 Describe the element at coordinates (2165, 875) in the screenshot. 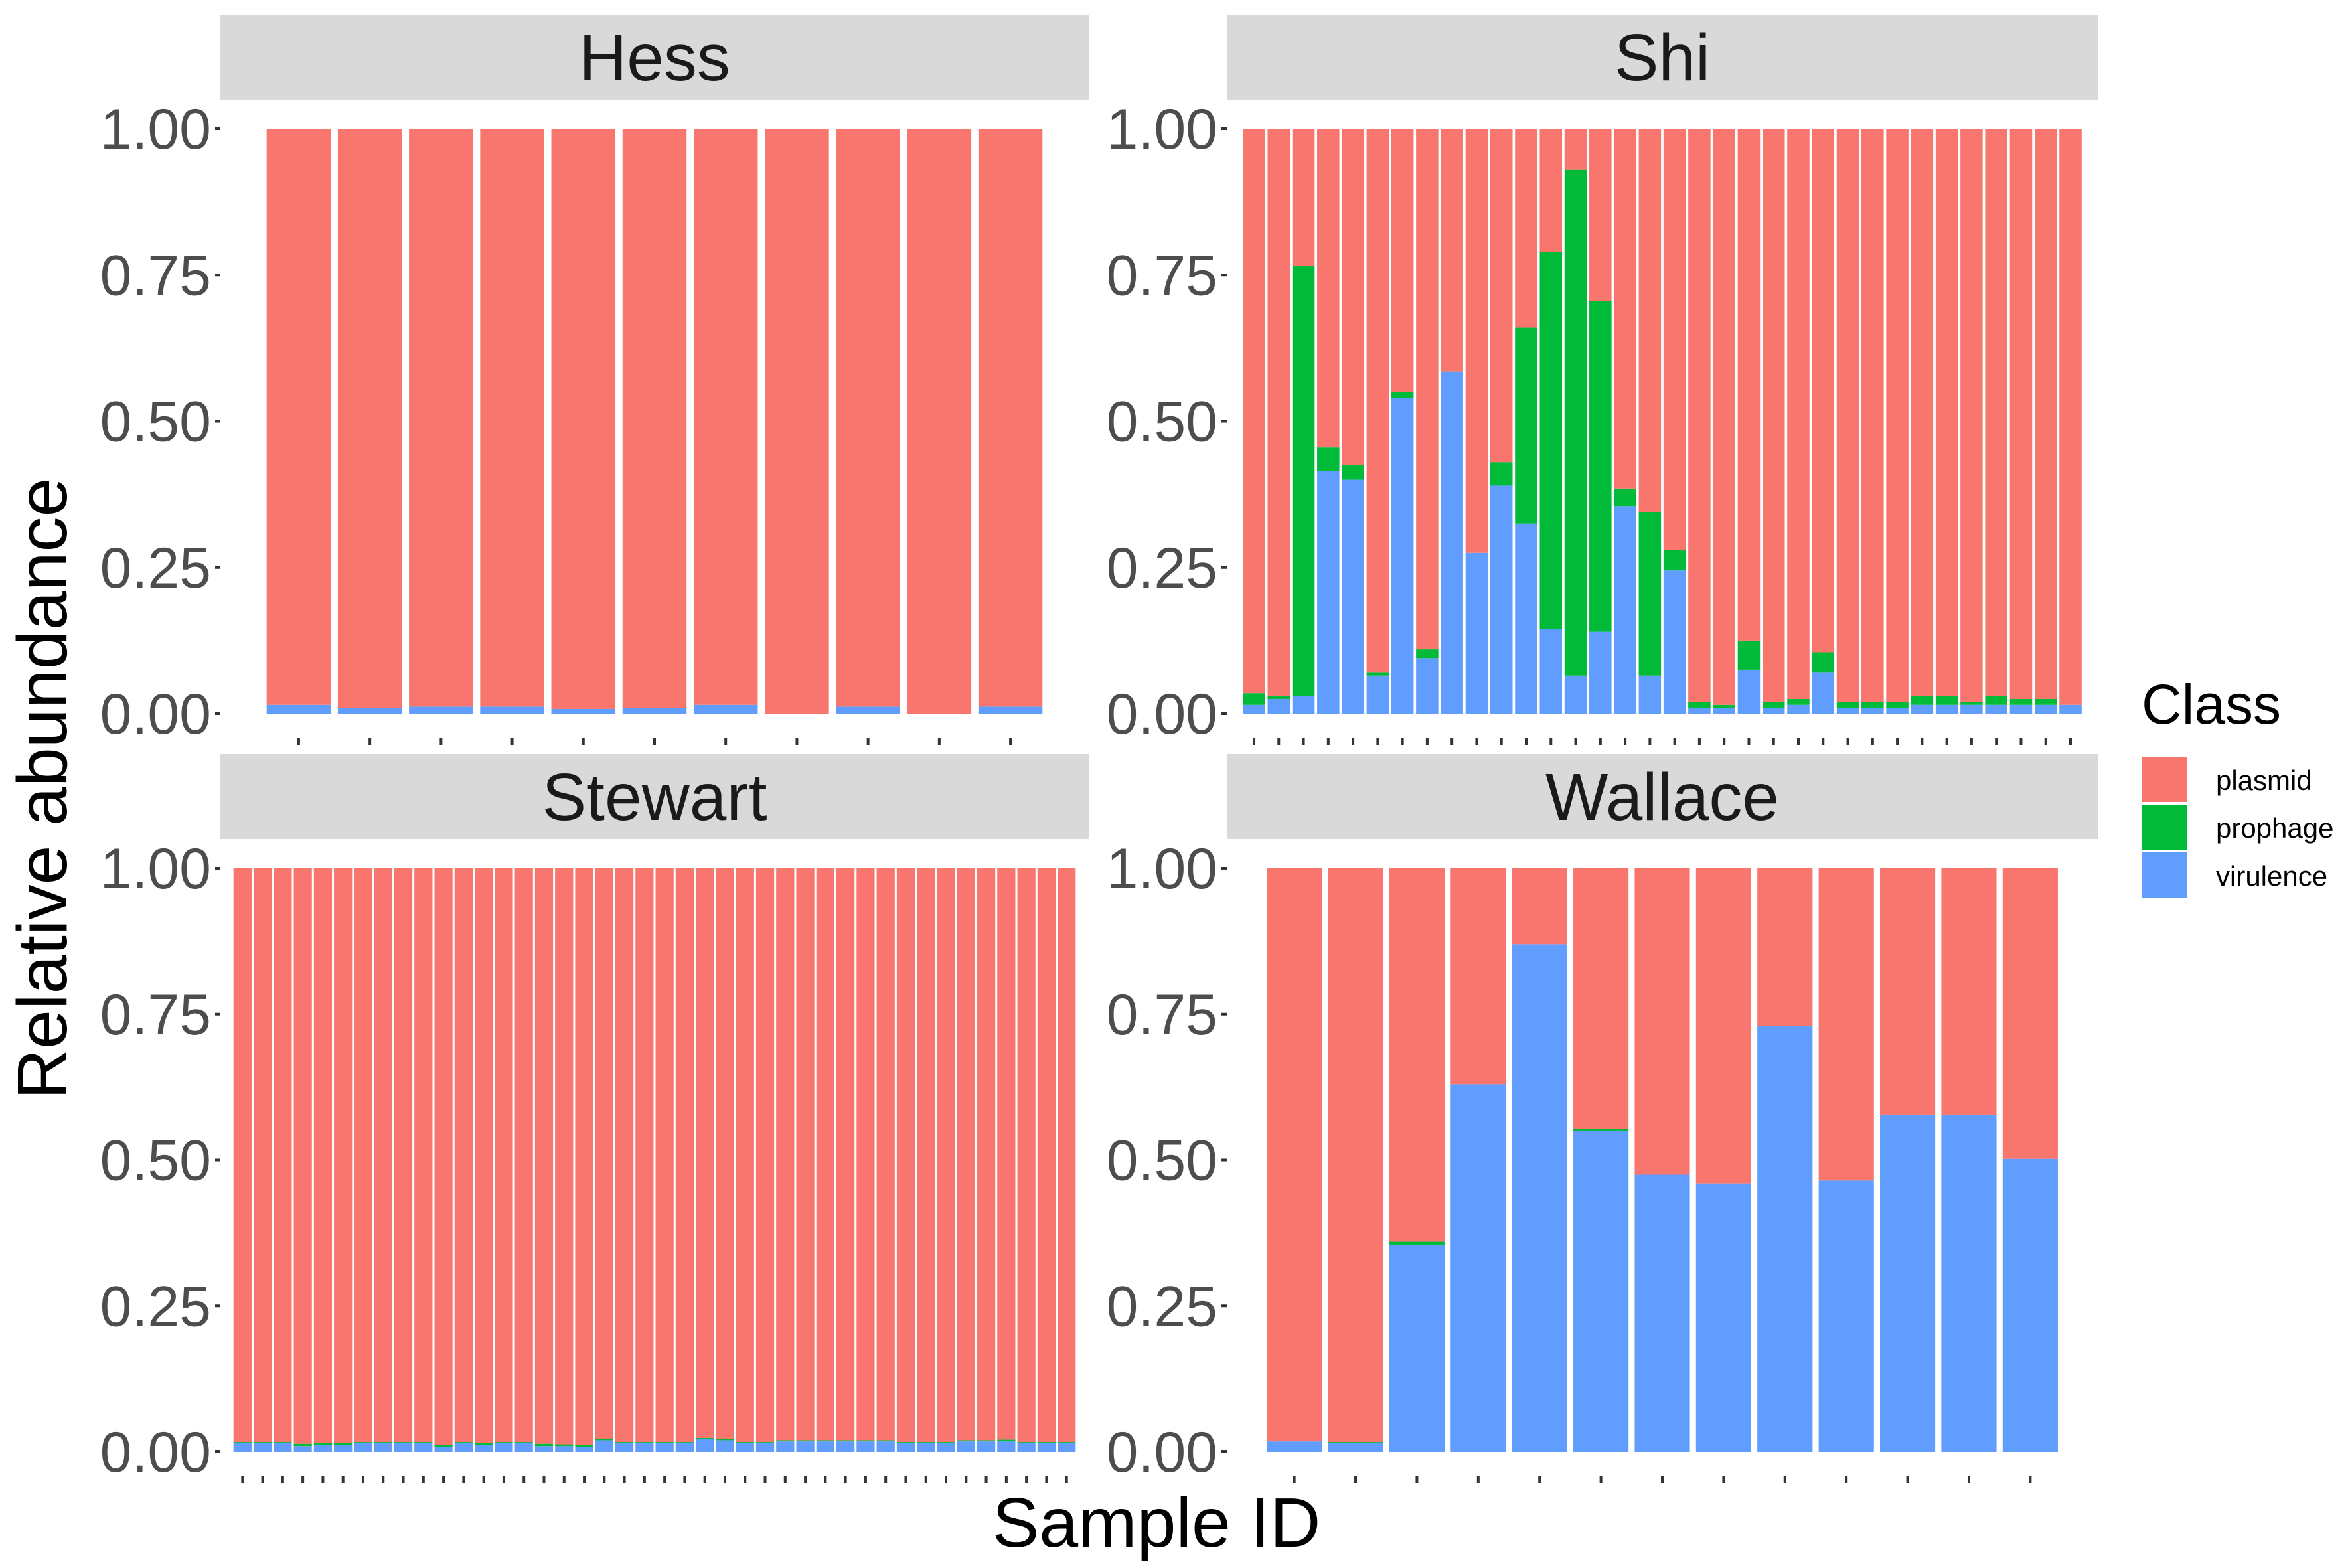

I see `legend-key-virulence` at that location.